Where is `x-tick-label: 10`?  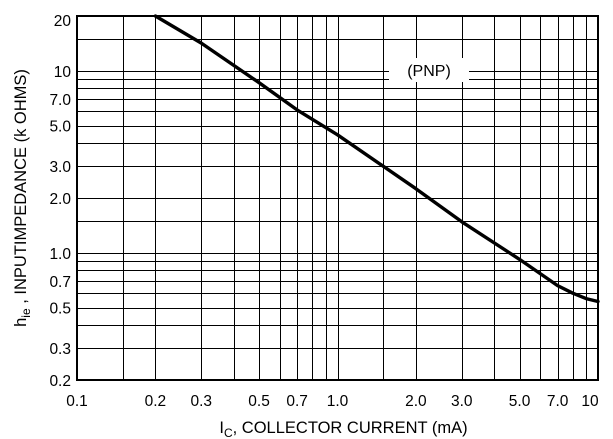 x-tick-label: 10 is located at coordinates (590, 401).